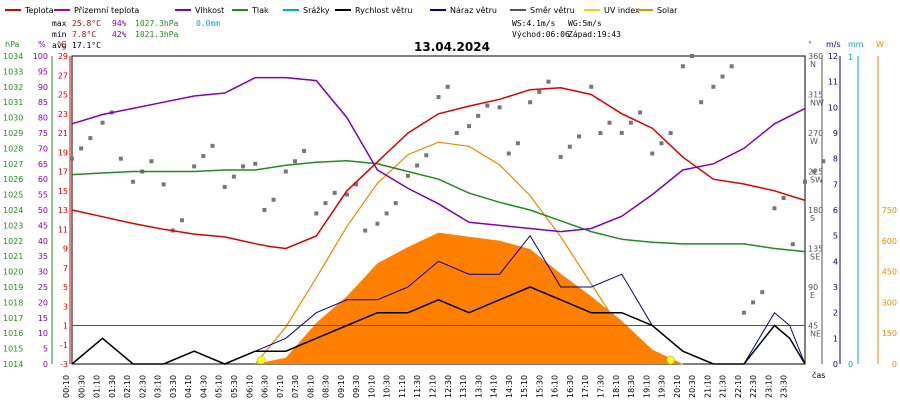 The image size is (900, 400). Describe the element at coordinates (622, 10) in the screenshot. I see `legend-label-8: UV index` at that location.